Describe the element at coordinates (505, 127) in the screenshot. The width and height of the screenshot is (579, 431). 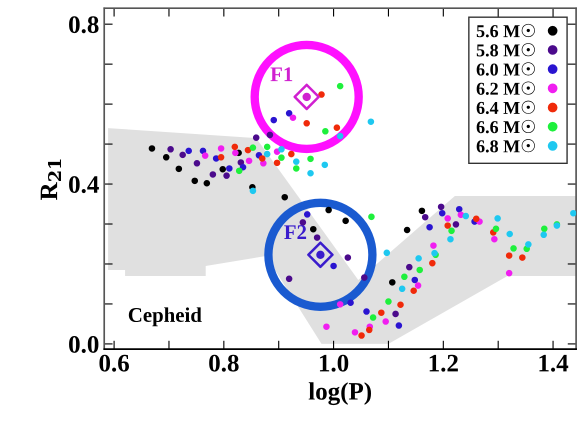
I see `legend-label: 6.6 M☉` at that location.